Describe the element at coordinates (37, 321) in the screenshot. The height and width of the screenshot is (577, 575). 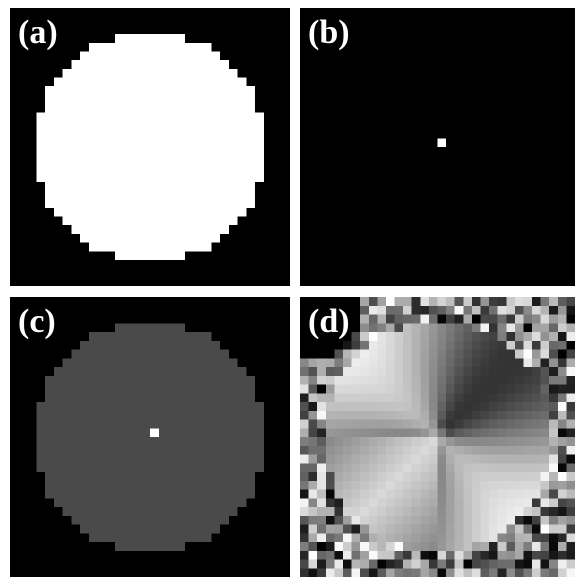
I see `panel-c-label: (c)` at that location.